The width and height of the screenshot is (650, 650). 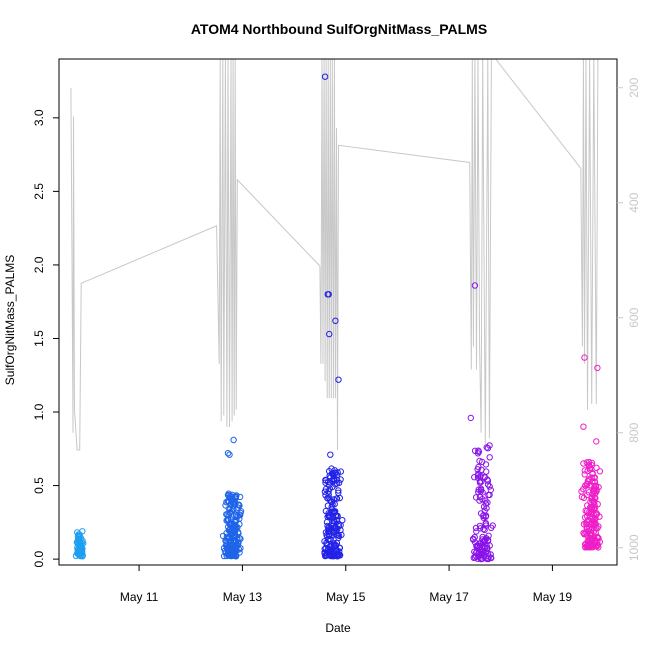 I want to click on right-tick-label: 1000, so click(x=634, y=547).